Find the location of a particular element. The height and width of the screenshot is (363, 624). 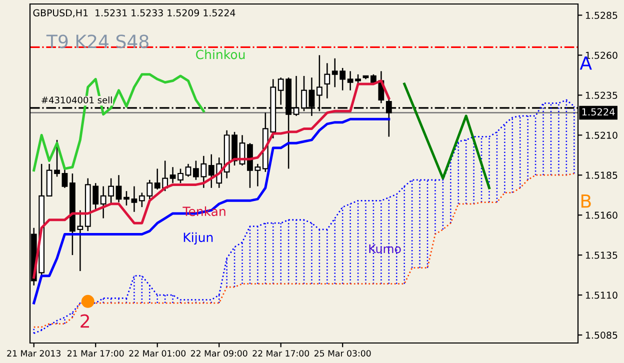

x-tick-label: 22 Mar 09:00 is located at coordinates (219, 353).